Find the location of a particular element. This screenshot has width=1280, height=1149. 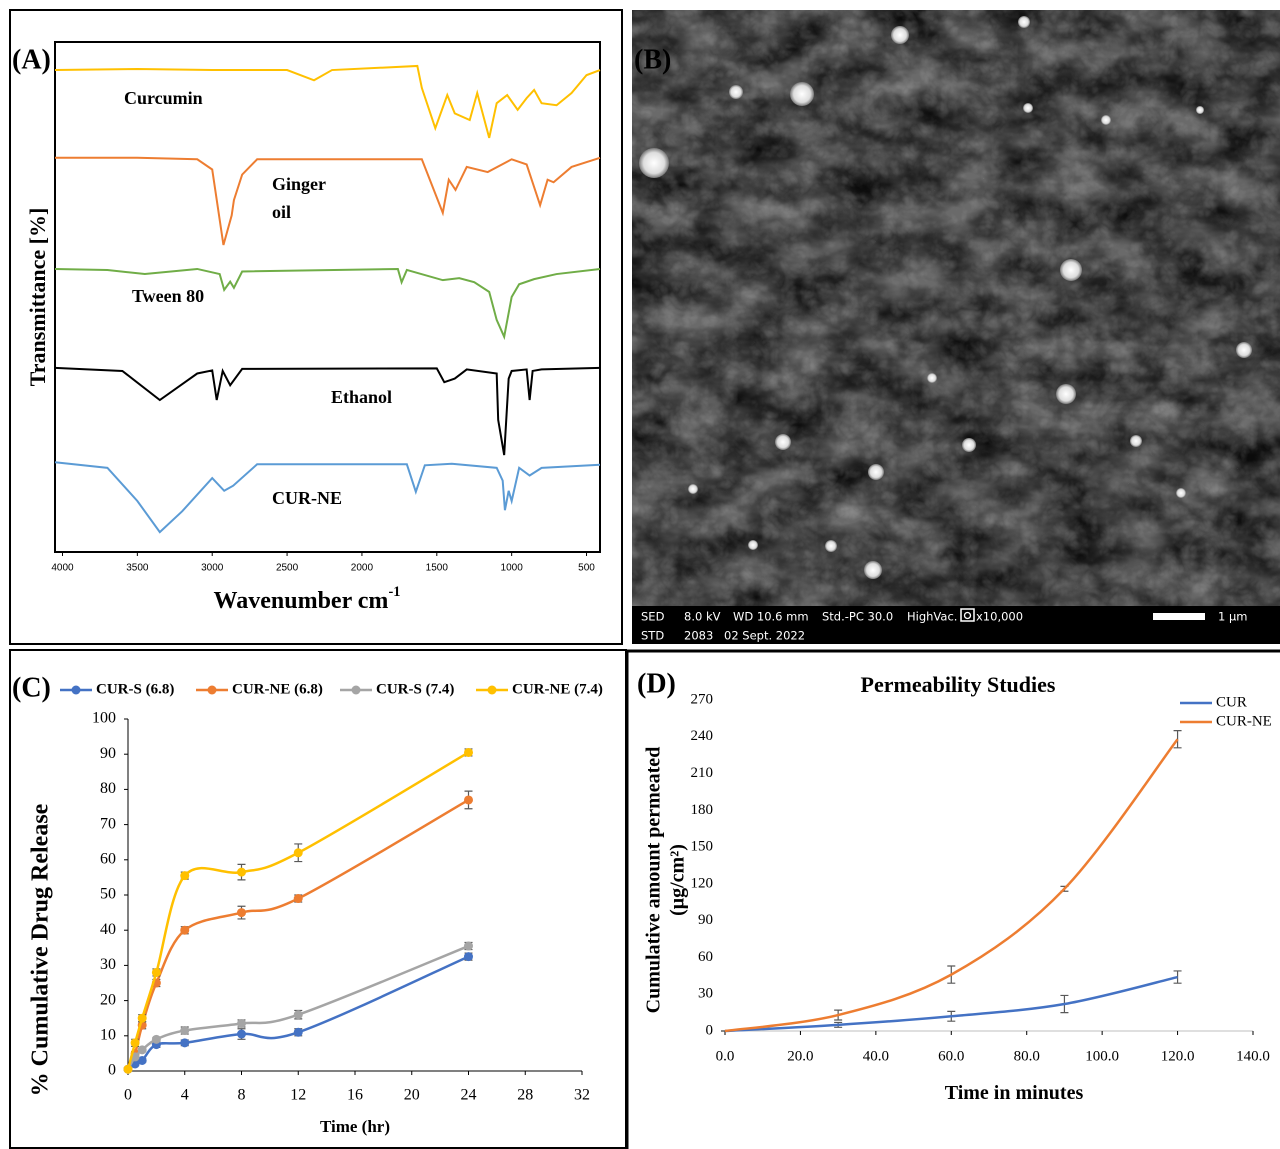

series-label: Ethanol is located at coordinates (361, 397).